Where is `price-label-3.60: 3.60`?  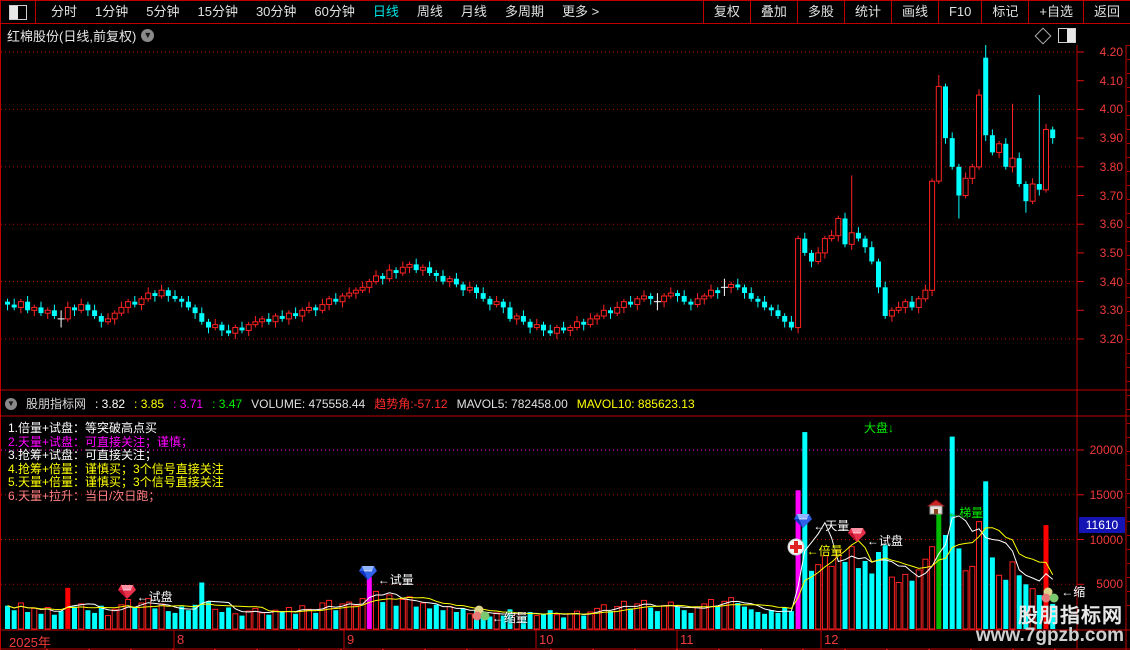
price-label-3.60: 3.60 is located at coordinates (1111, 224).